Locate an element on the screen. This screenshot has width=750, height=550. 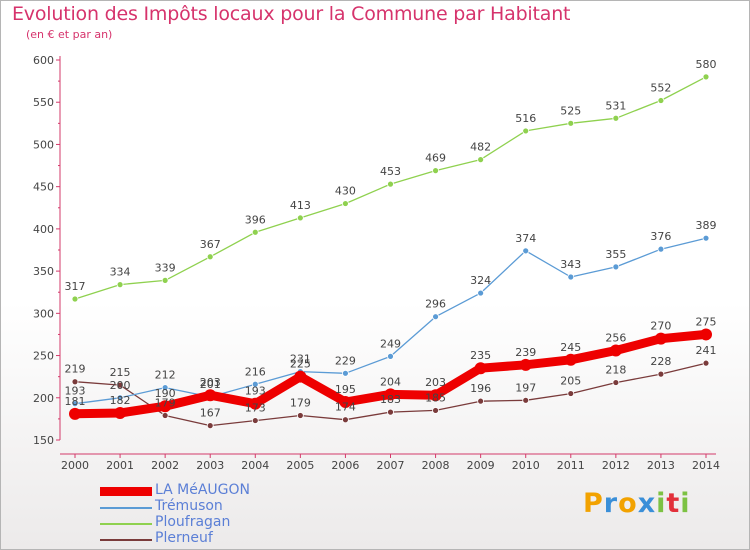
y-tick-label: 550 is located at coordinates (43, 102).